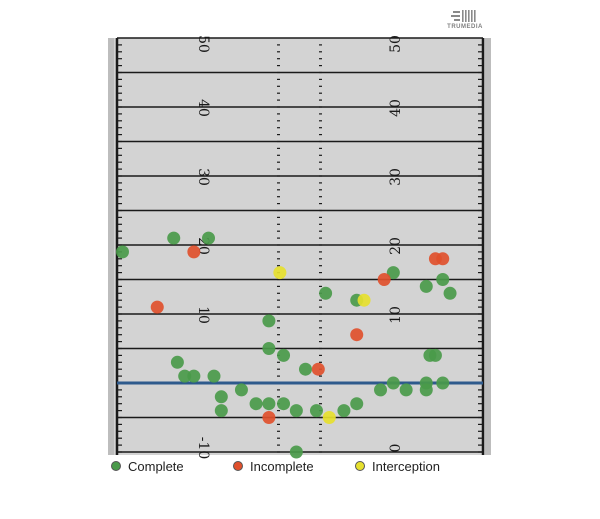 The image size is (600, 519). What do you see at coordinates (396, 44) in the screenshot?
I see `yard-number-right: 50` at bounding box center [396, 44].